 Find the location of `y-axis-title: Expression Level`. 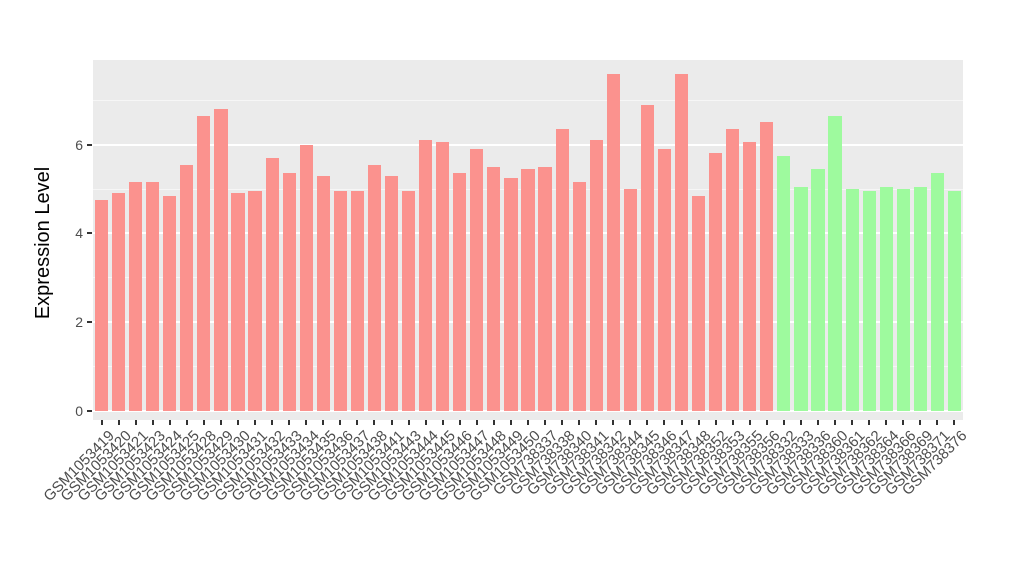

y-axis-title: Expression Level is located at coordinates (43, 243).